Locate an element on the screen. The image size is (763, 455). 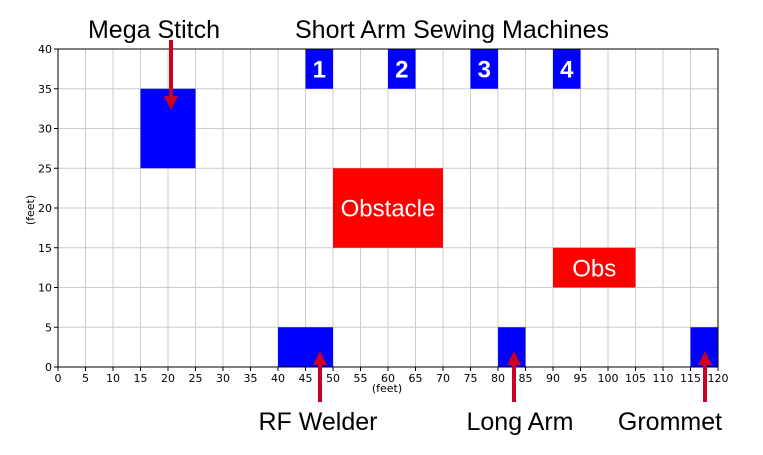
short-arm-label: Short Arm Sewing Machines is located at coordinates (452, 30).